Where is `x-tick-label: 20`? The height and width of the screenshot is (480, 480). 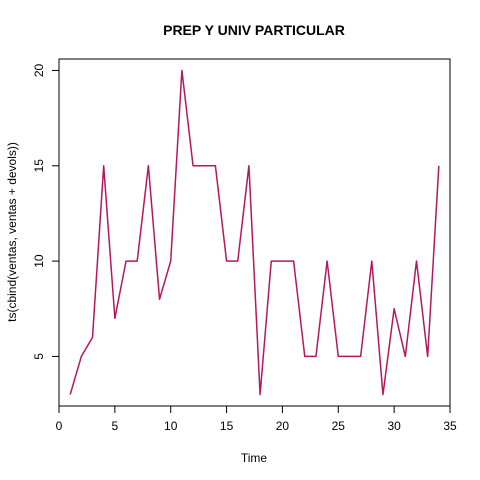 x-tick-label: 20 is located at coordinates (283, 426).